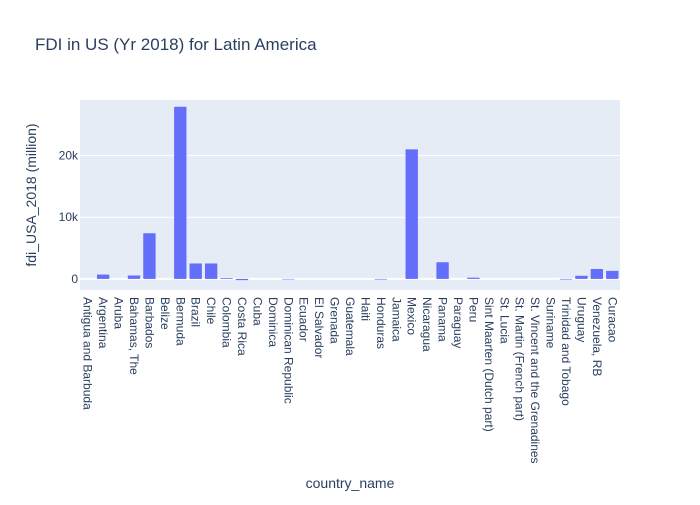 The width and height of the screenshot is (700, 505). Describe the element at coordinates (103, 323) in the screenshot. I see `x-tick-label: Argentina` at that location.